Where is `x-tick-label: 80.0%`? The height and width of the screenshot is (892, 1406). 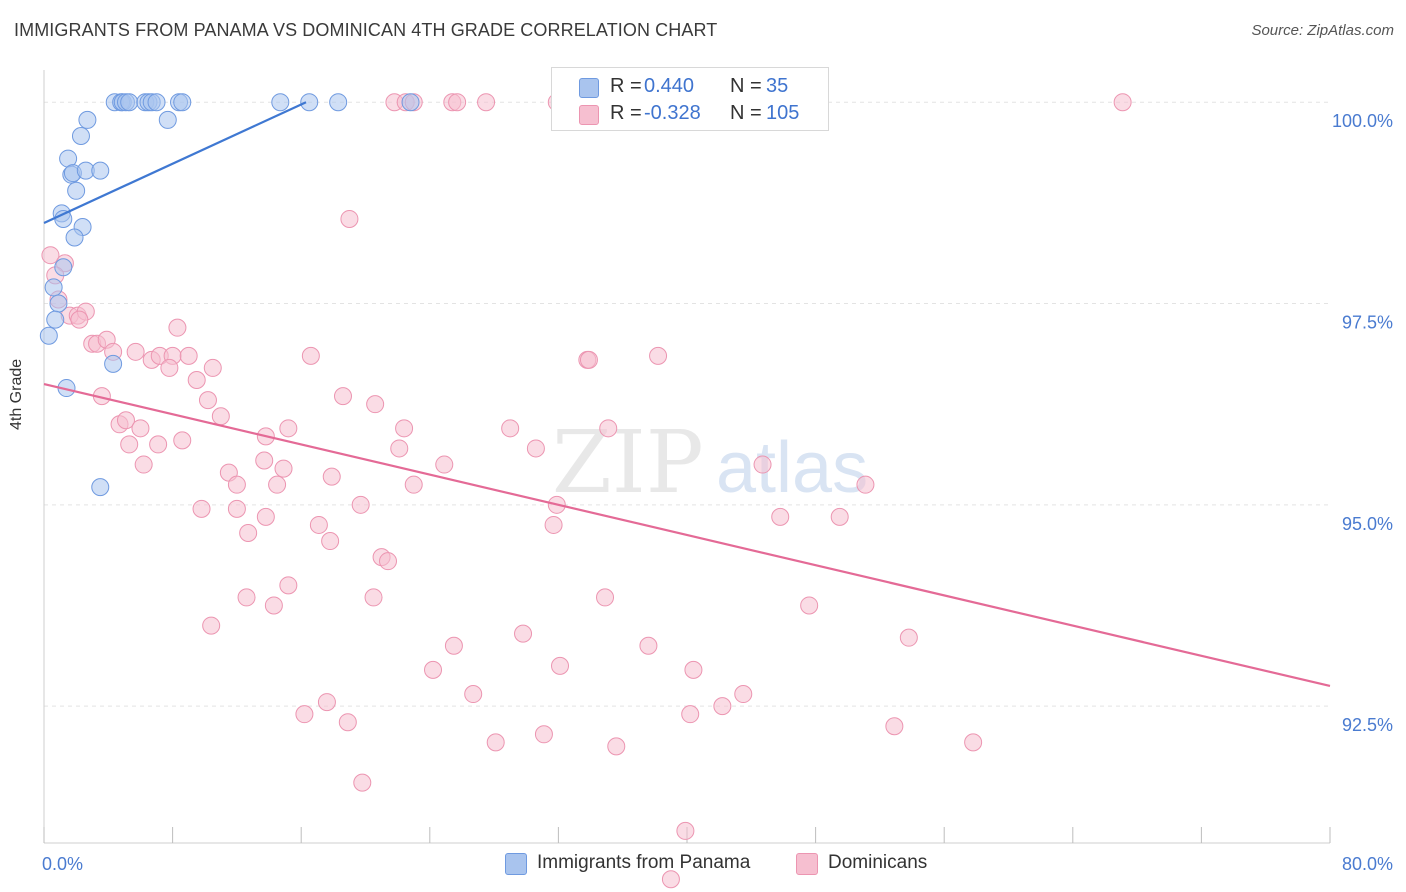 x-tick-label: 80.0% is located at coordinates (1367, 864).